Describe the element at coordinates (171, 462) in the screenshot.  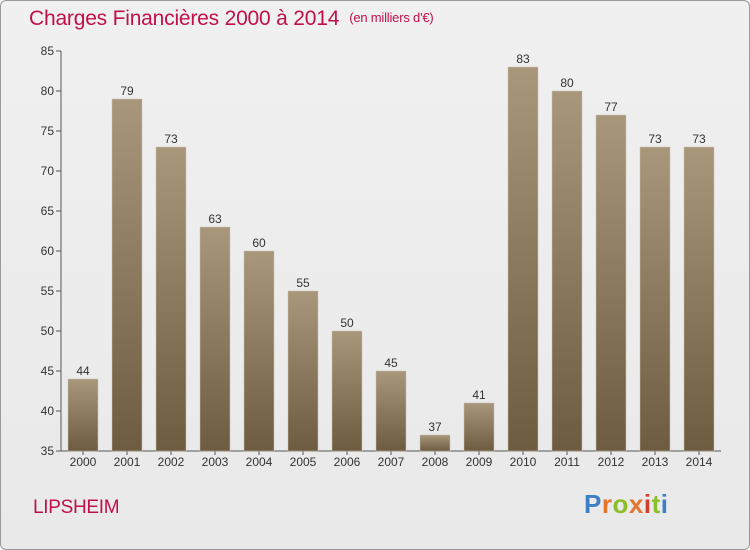
I see `x-tick-label: 2002` at that location.